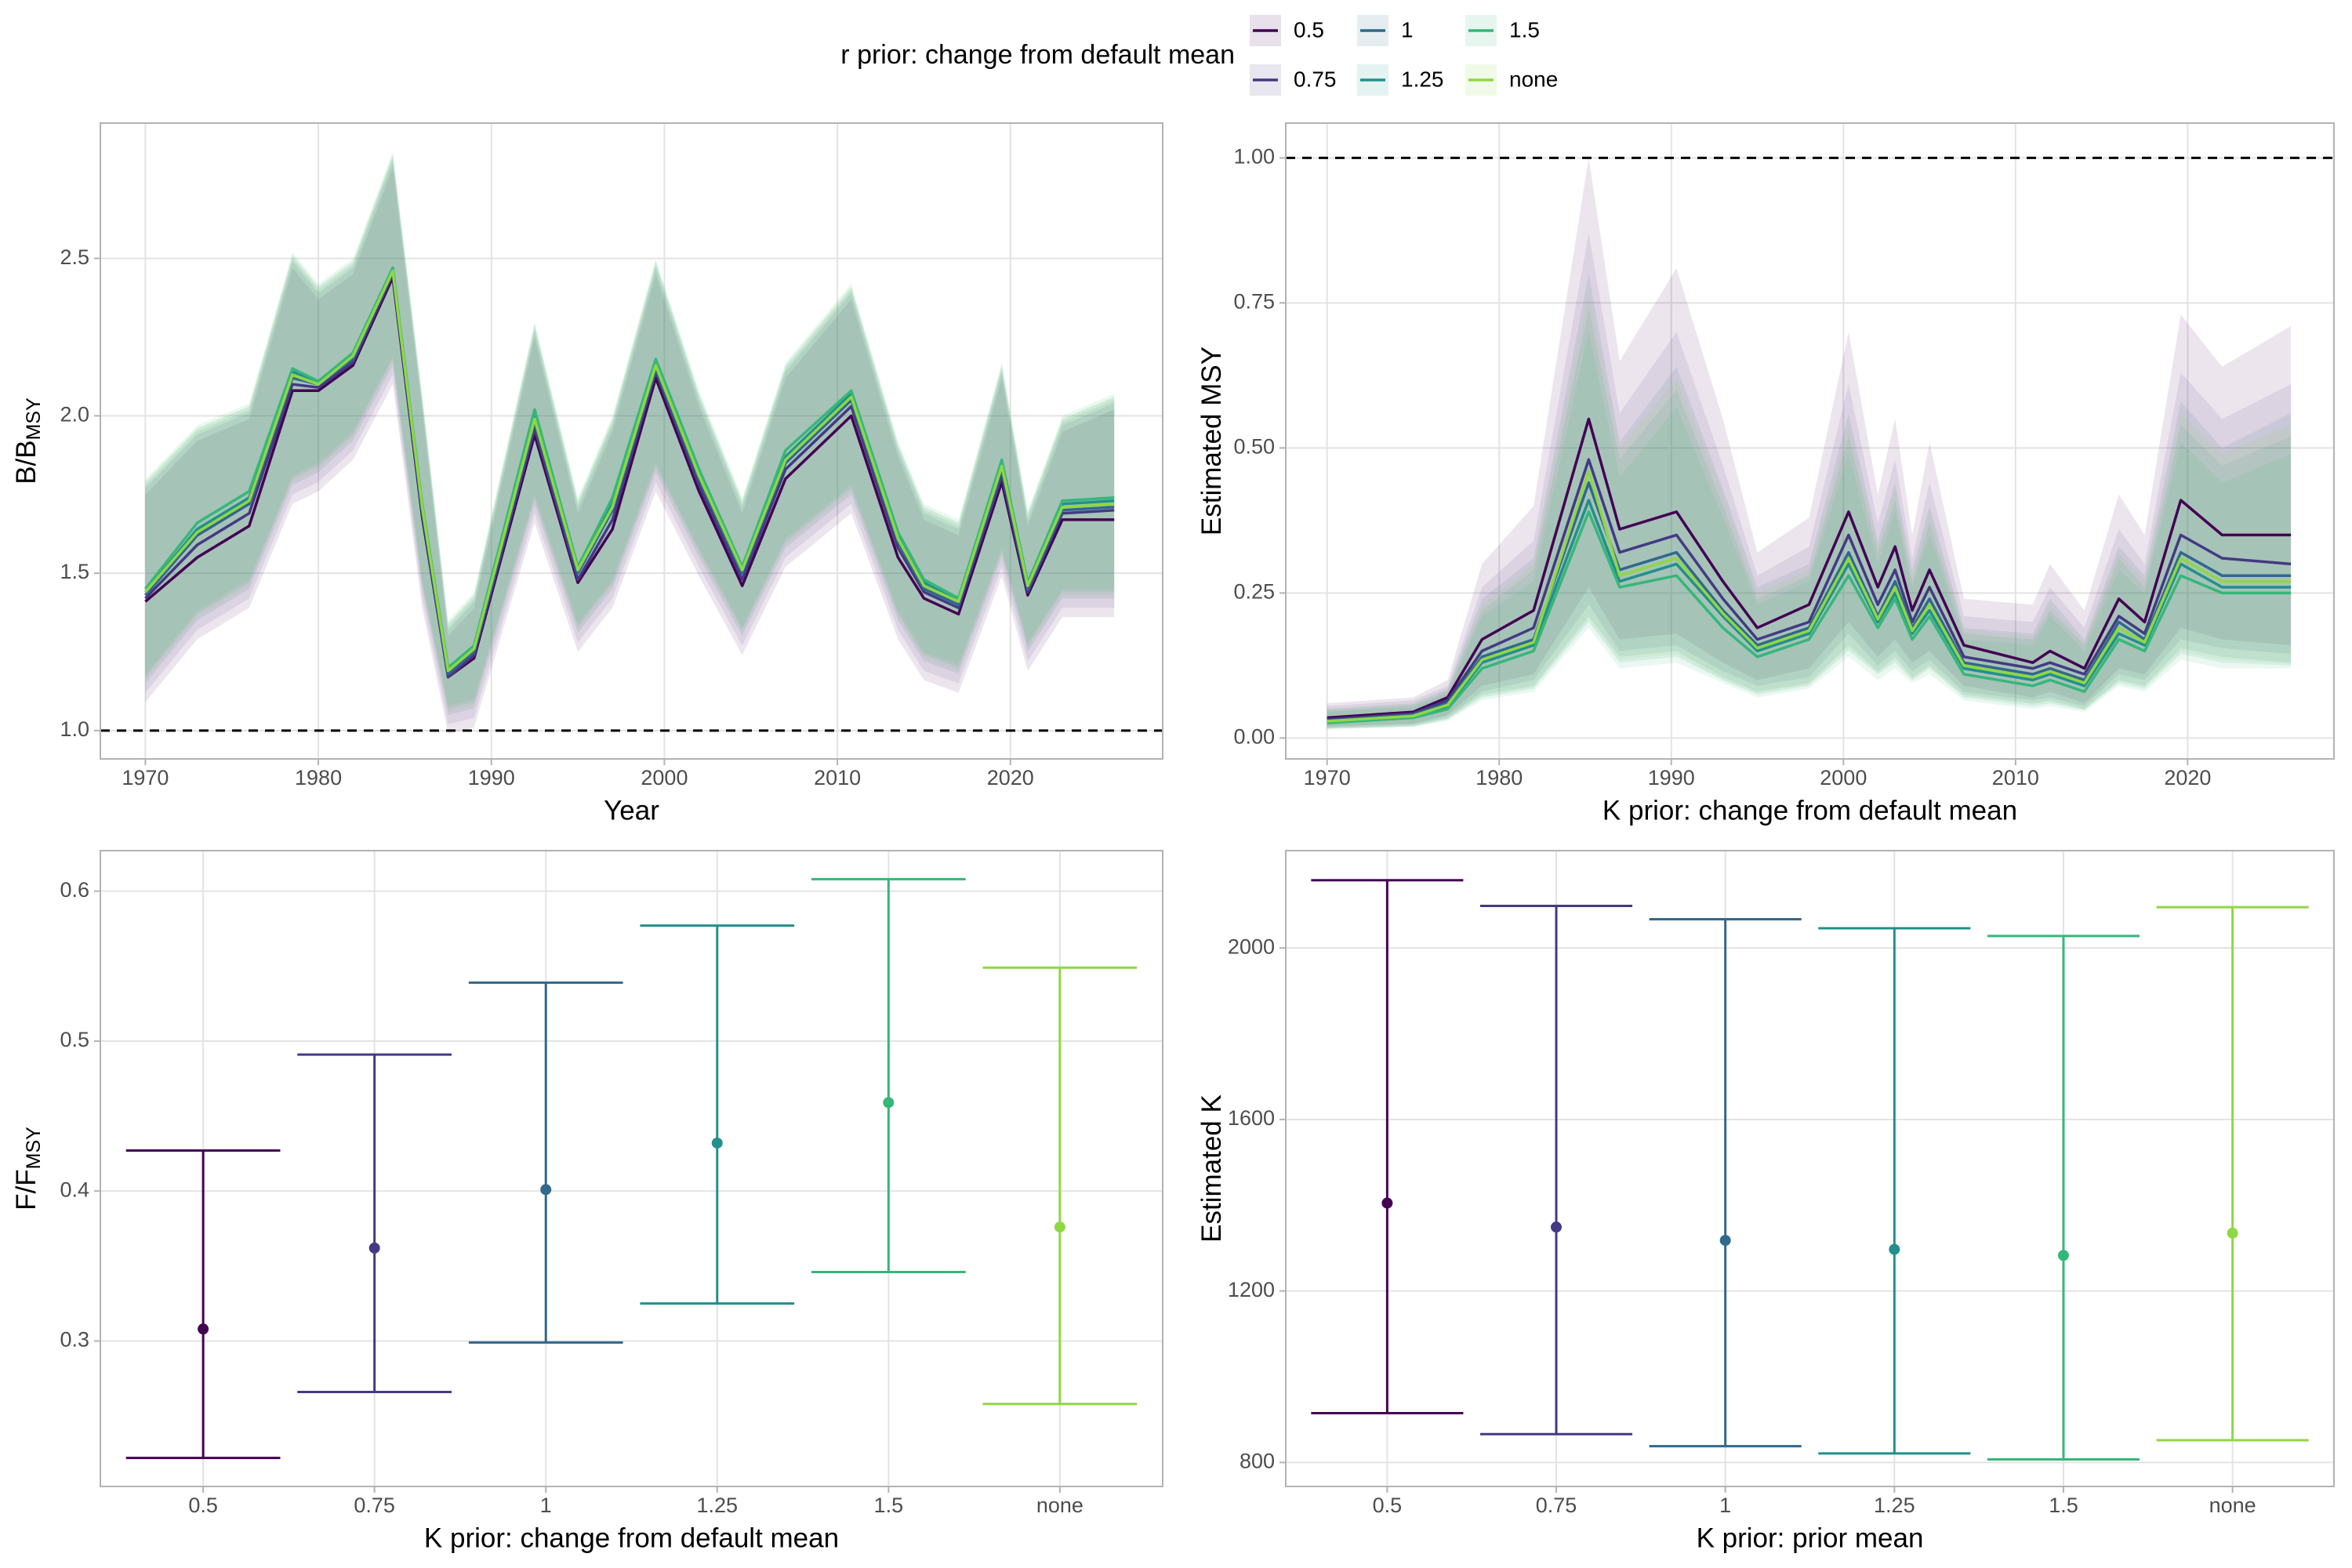 Image resolution: width=2352 pixels, height=1568 pixels. Describe the element at coordinates (1254, 736) in the screenshot. I see `y-tick-label: 0.00` at that location.